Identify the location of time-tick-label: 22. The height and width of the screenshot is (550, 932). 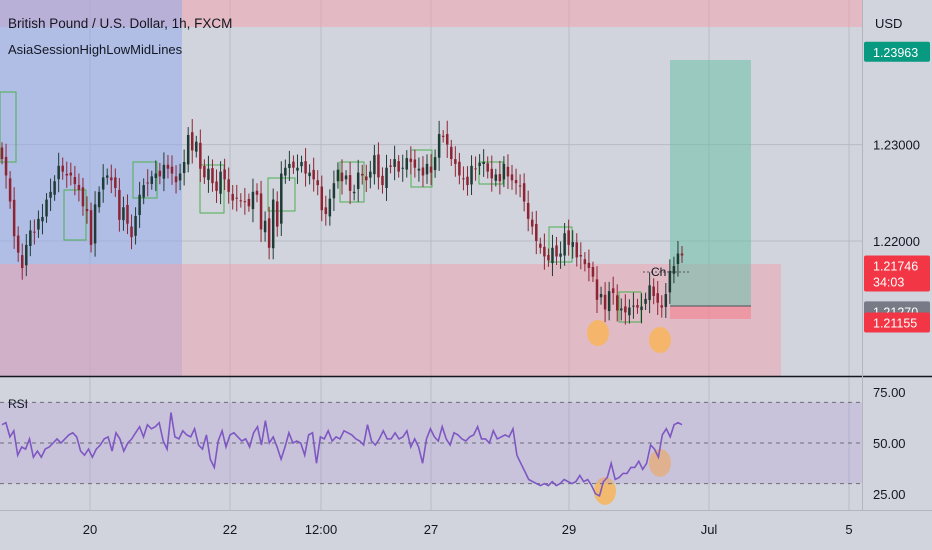
(230, 529).